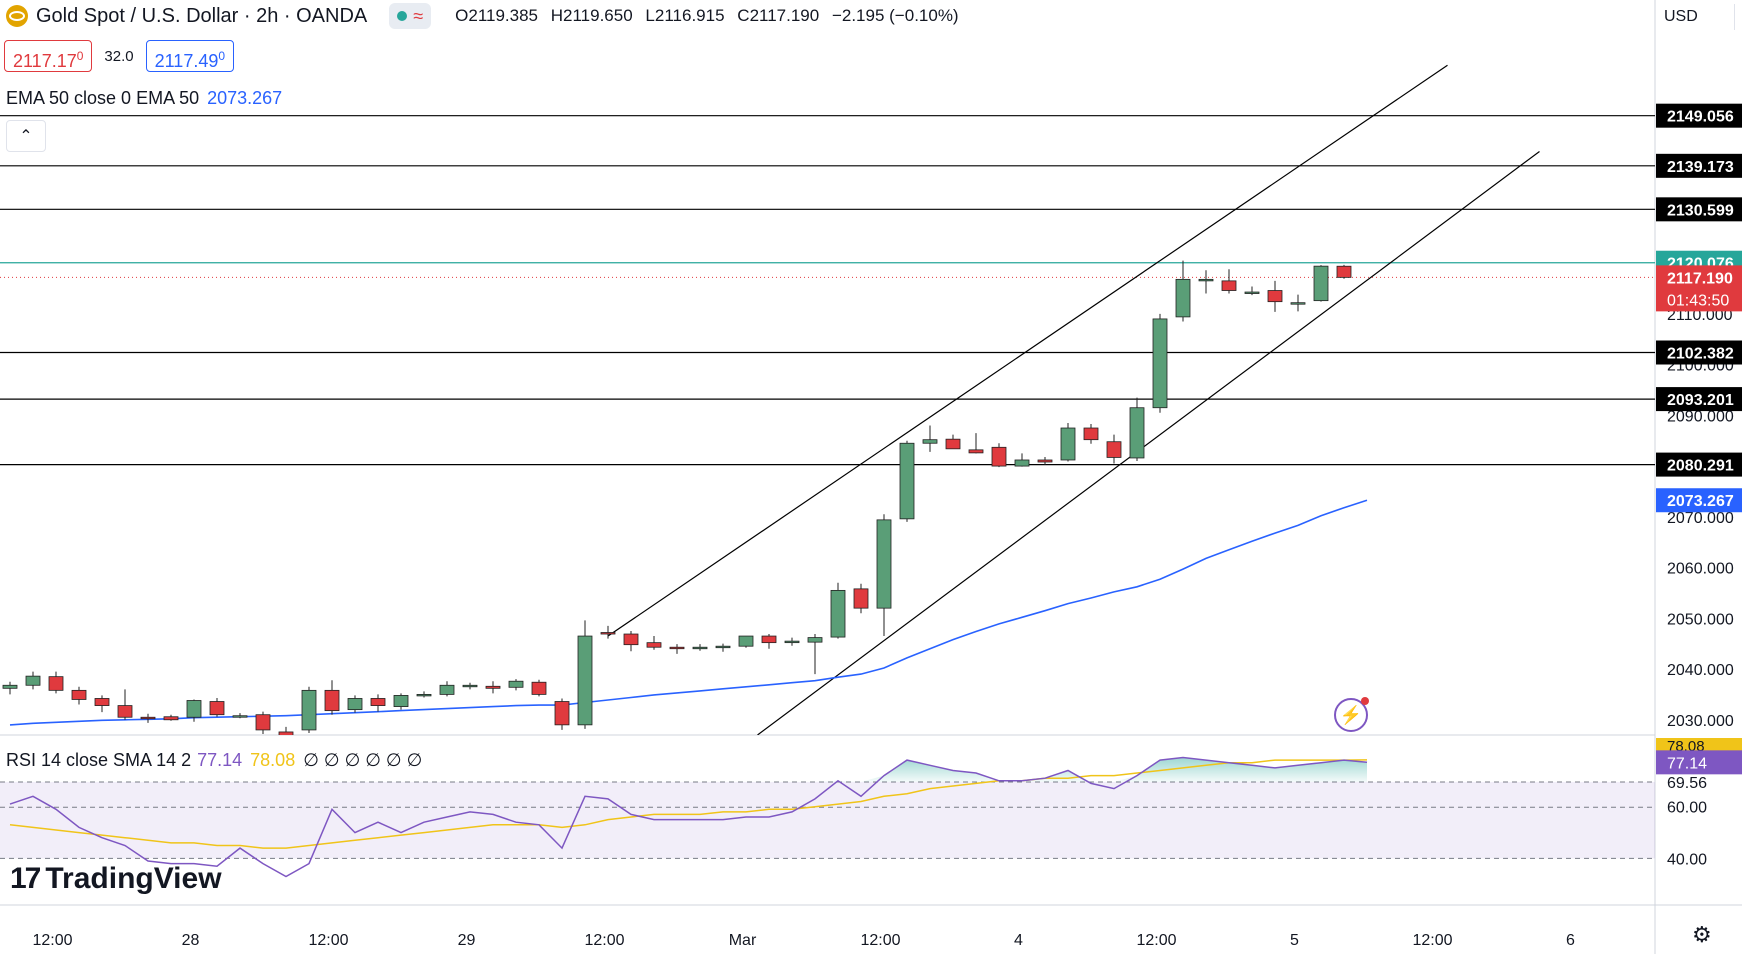 This screenshot has width=1742, height=954. What do you see at coordinates (688, 817) in the screenshot?
I see `rsi-line` at bounding box center [688, 817].